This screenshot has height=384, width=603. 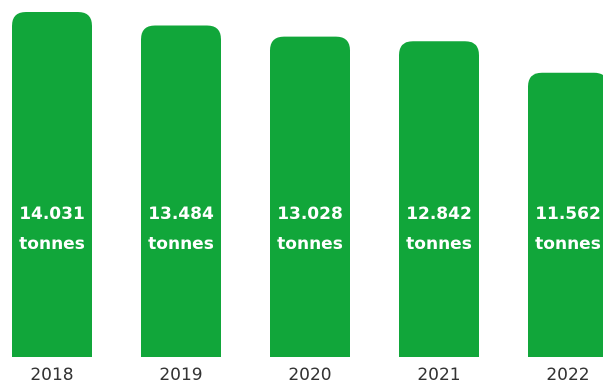 What do you see at coordinates (180, 374) in the screenshot?
I see `x-tick-label-2019: 2019` at bounding box center [180, 374].